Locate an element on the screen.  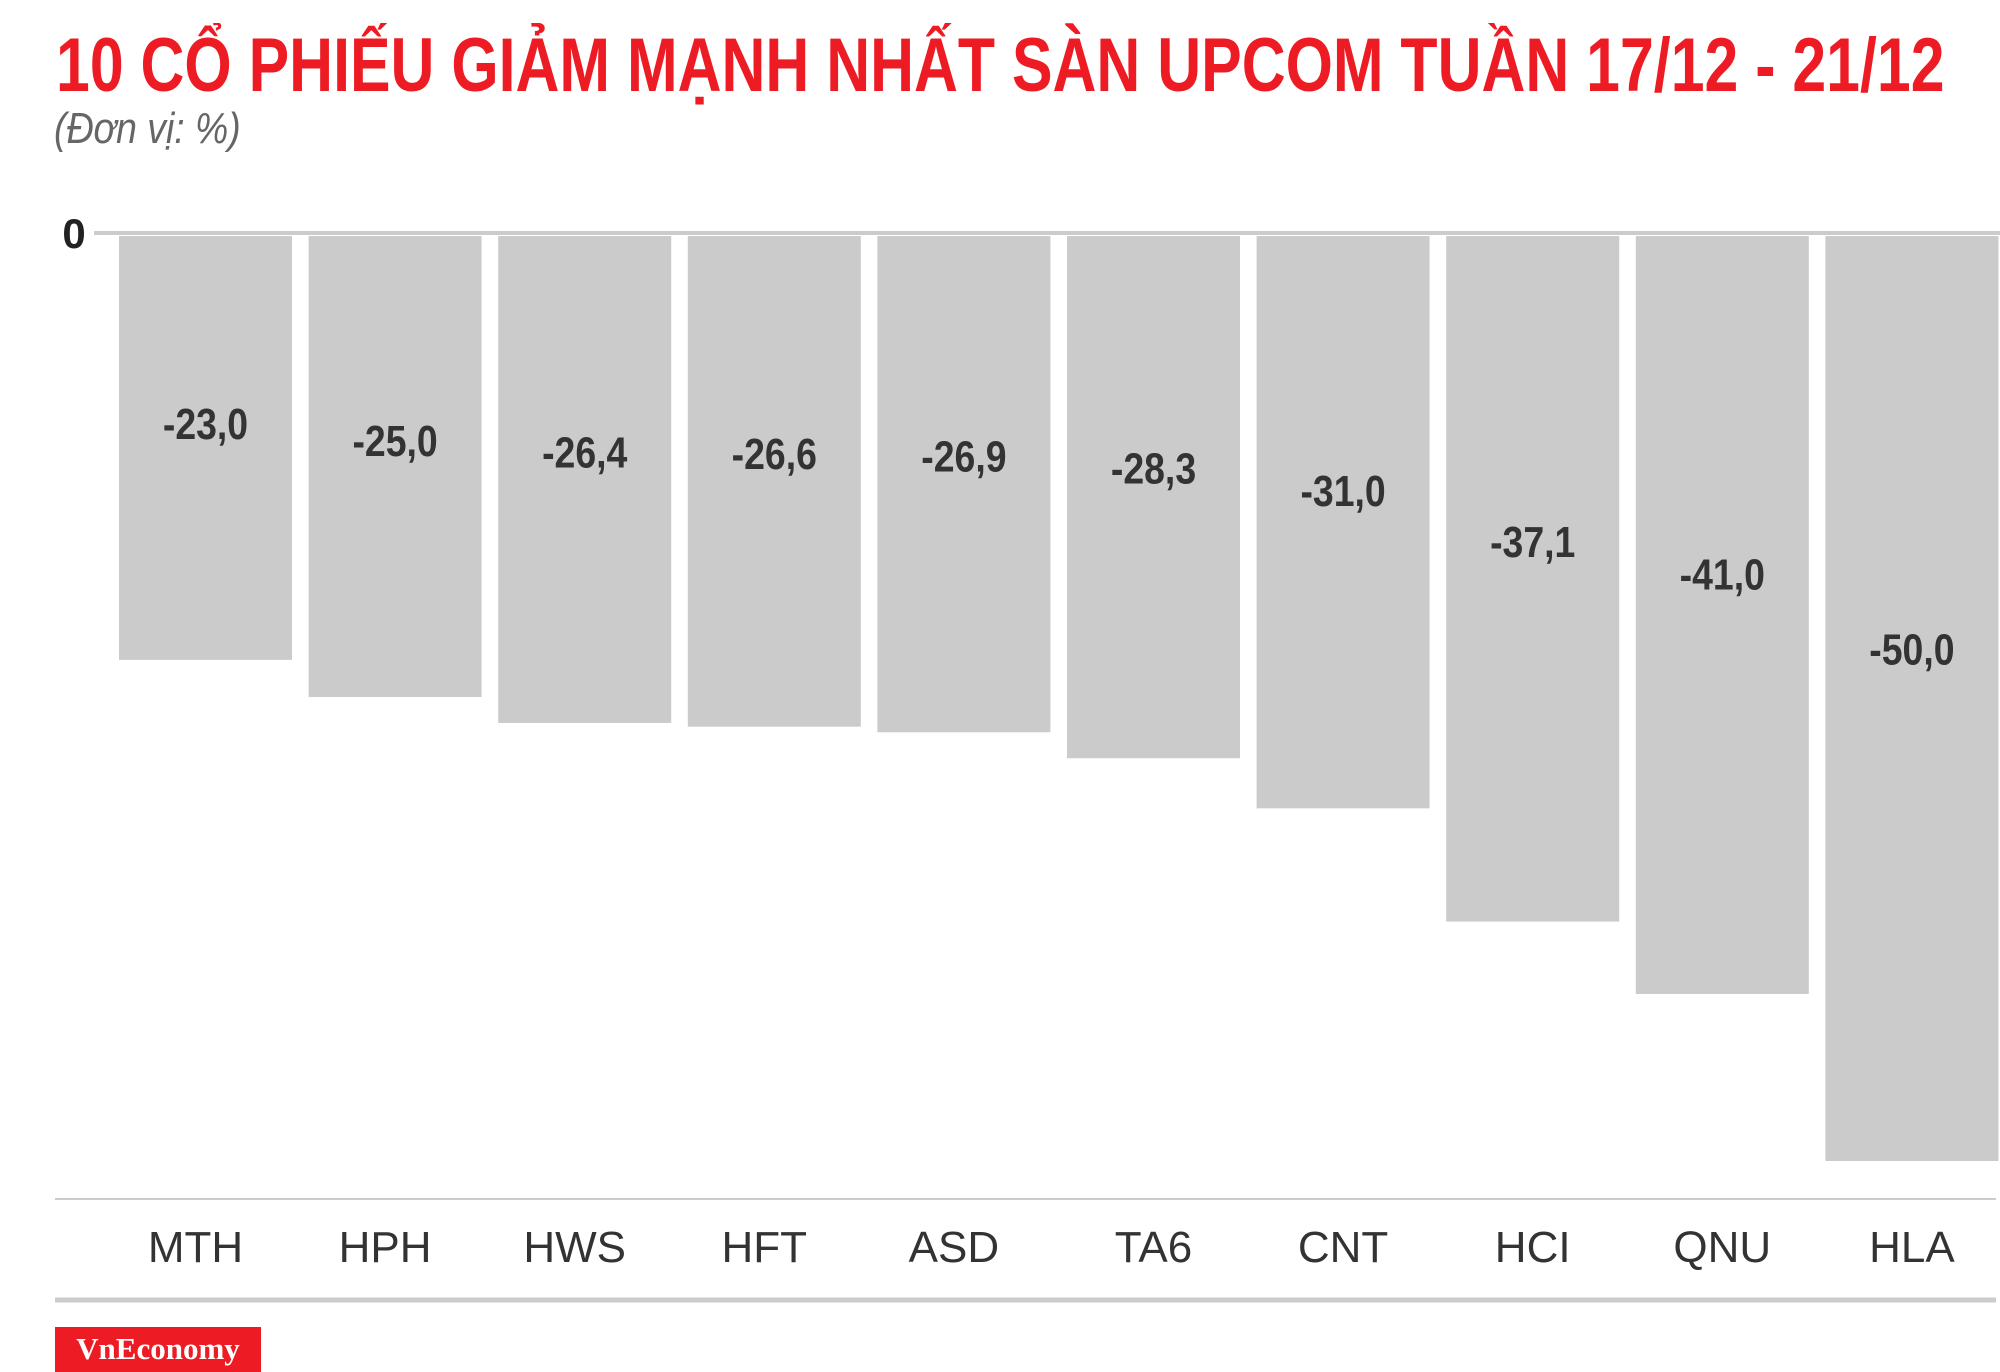
data-label-ta6: -28,3 is located at coordinates (1153, 468).